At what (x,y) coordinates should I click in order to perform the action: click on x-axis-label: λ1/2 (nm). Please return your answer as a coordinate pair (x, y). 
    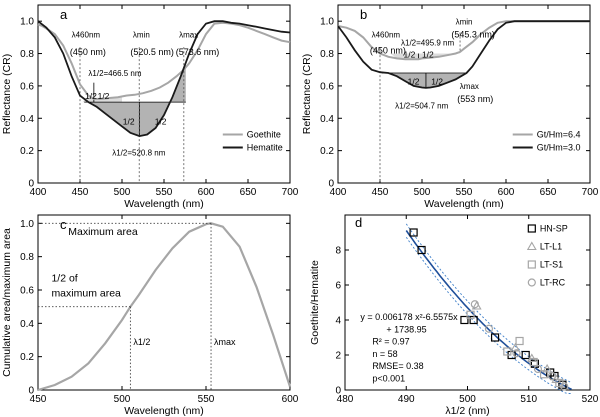
    Looking at the image, I should click on (467, 411).